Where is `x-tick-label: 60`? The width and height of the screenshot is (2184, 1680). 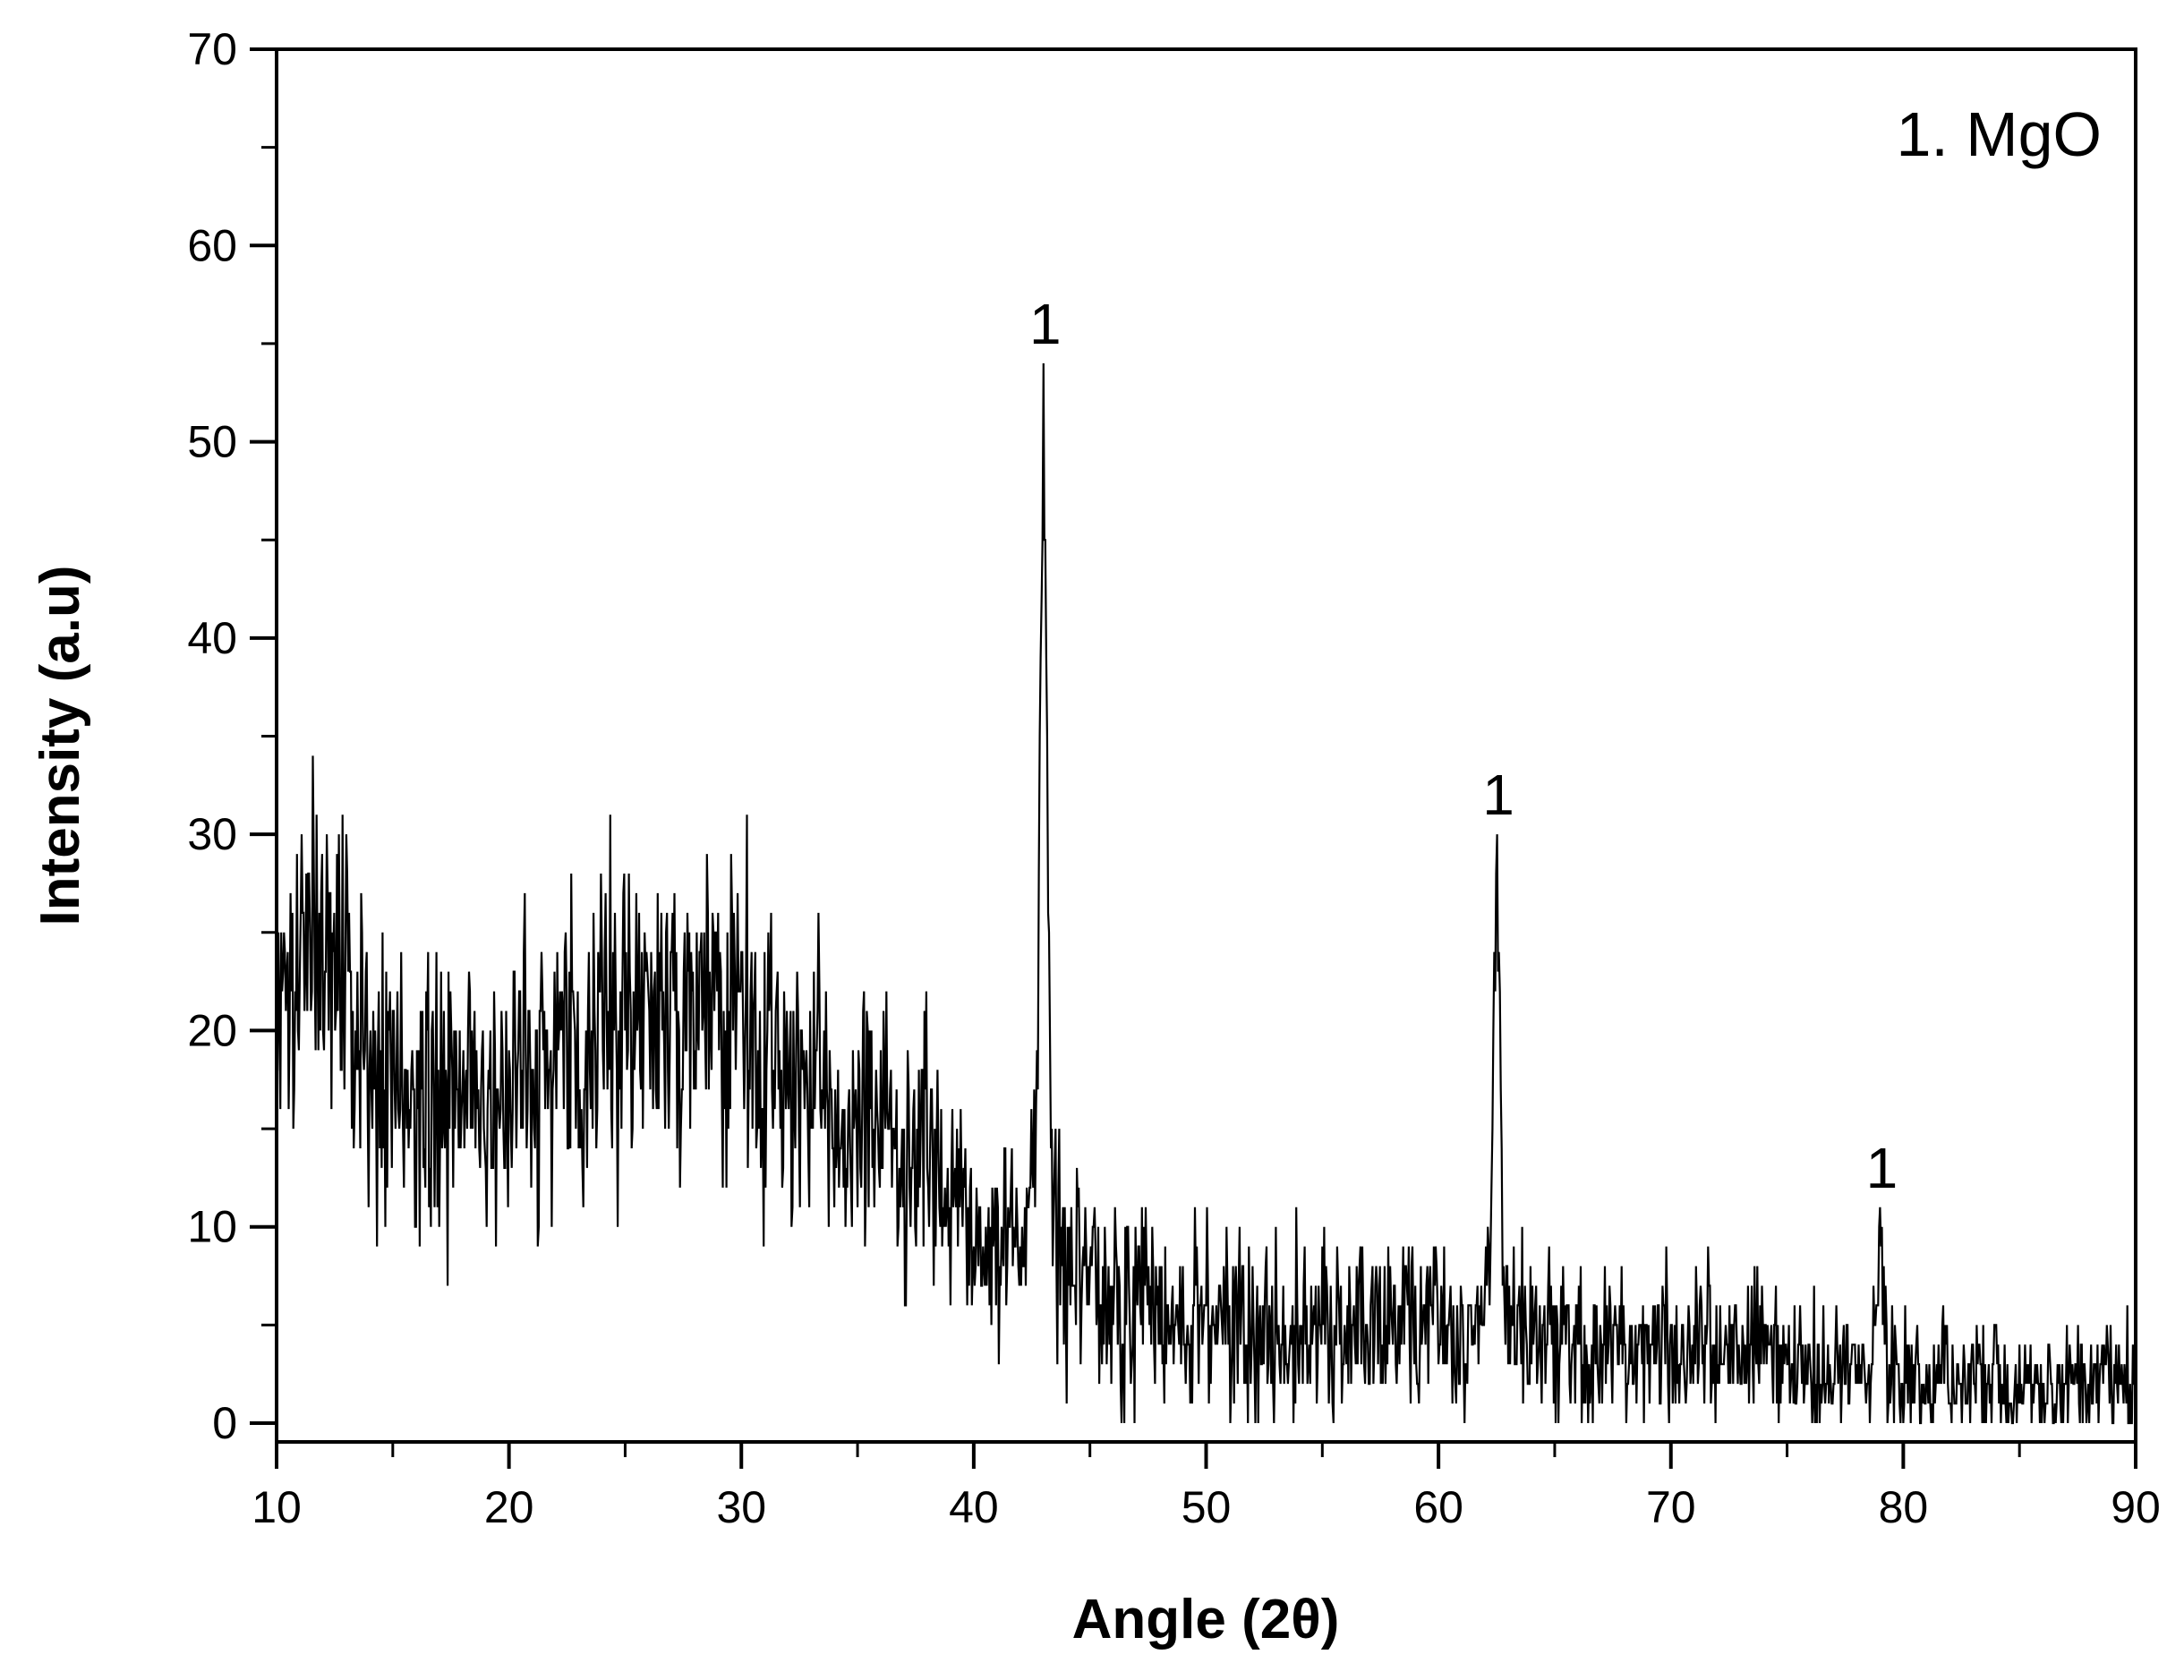 x-tick-label: 60 is located at coordinates (1438, 1507).